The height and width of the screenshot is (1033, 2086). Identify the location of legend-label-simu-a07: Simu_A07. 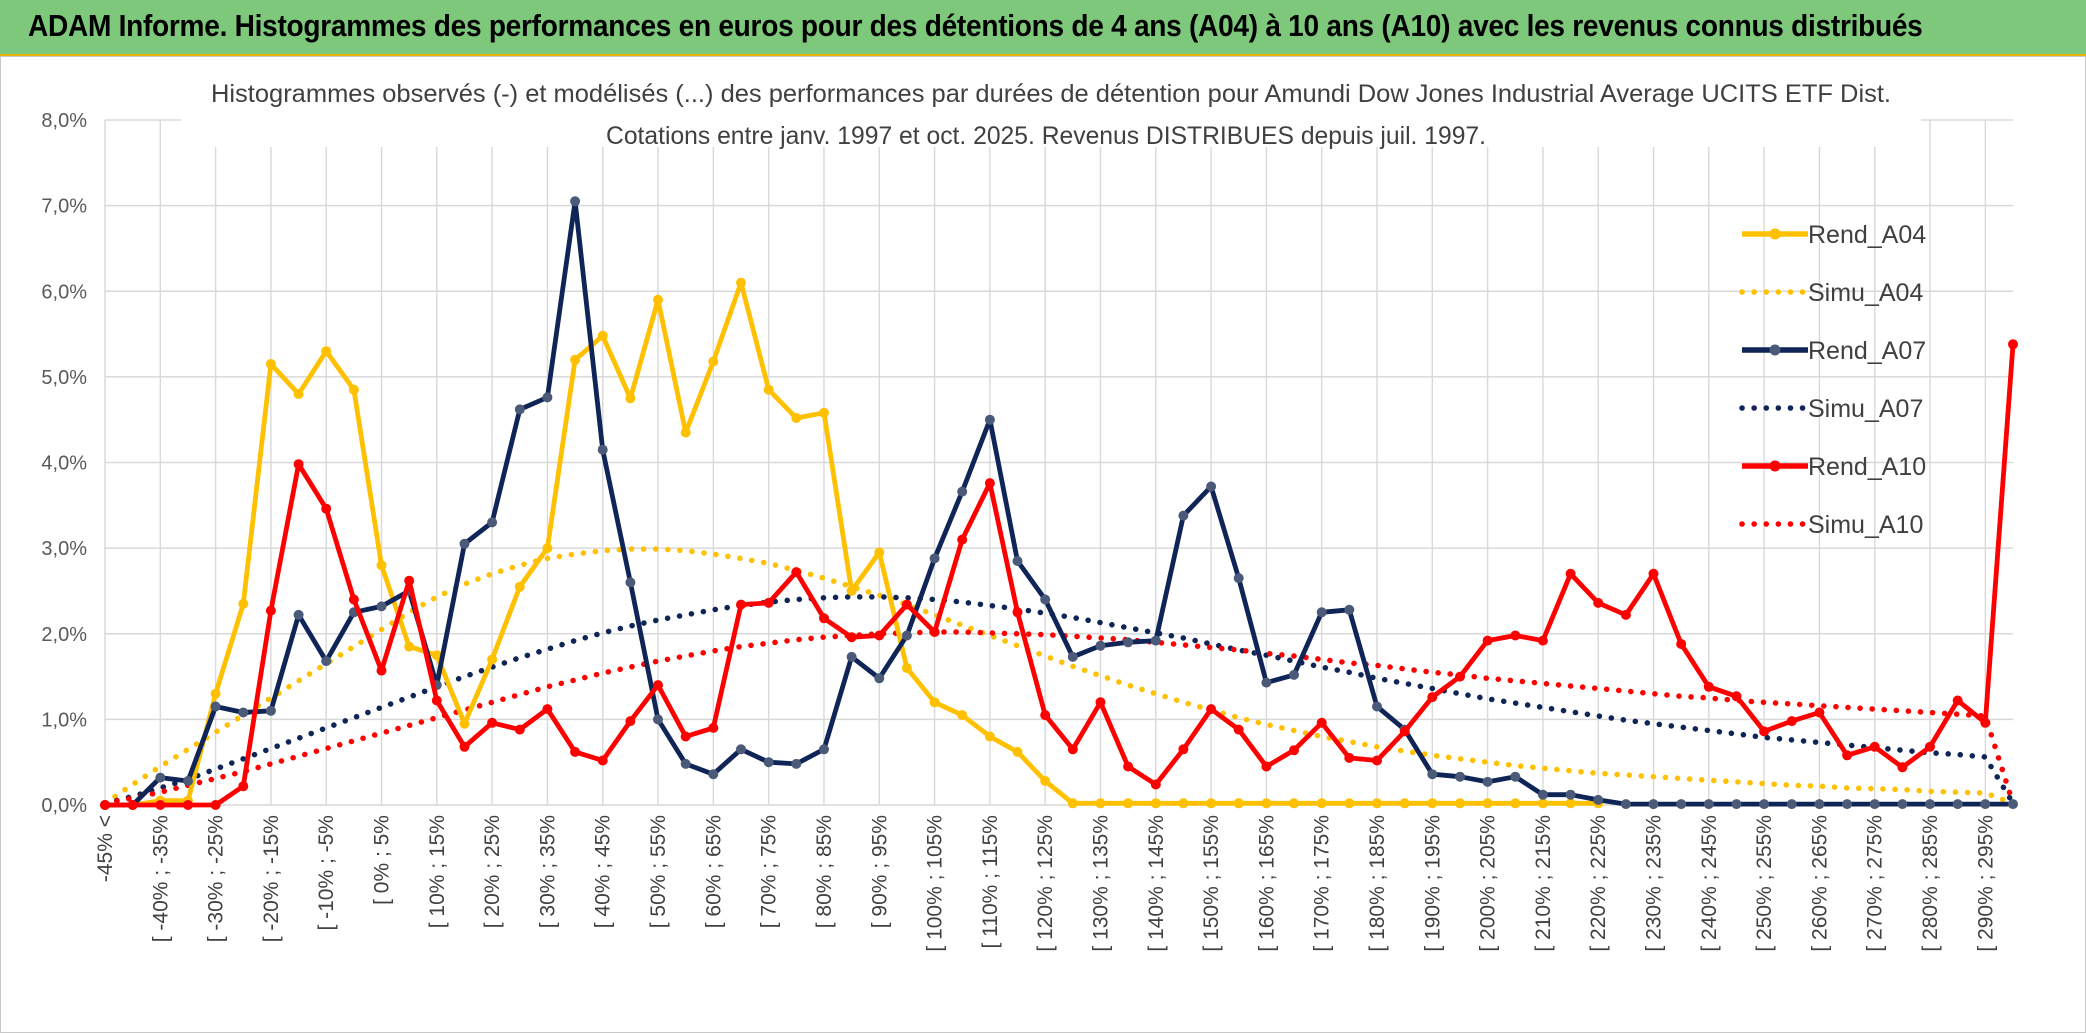
(1865, 409).